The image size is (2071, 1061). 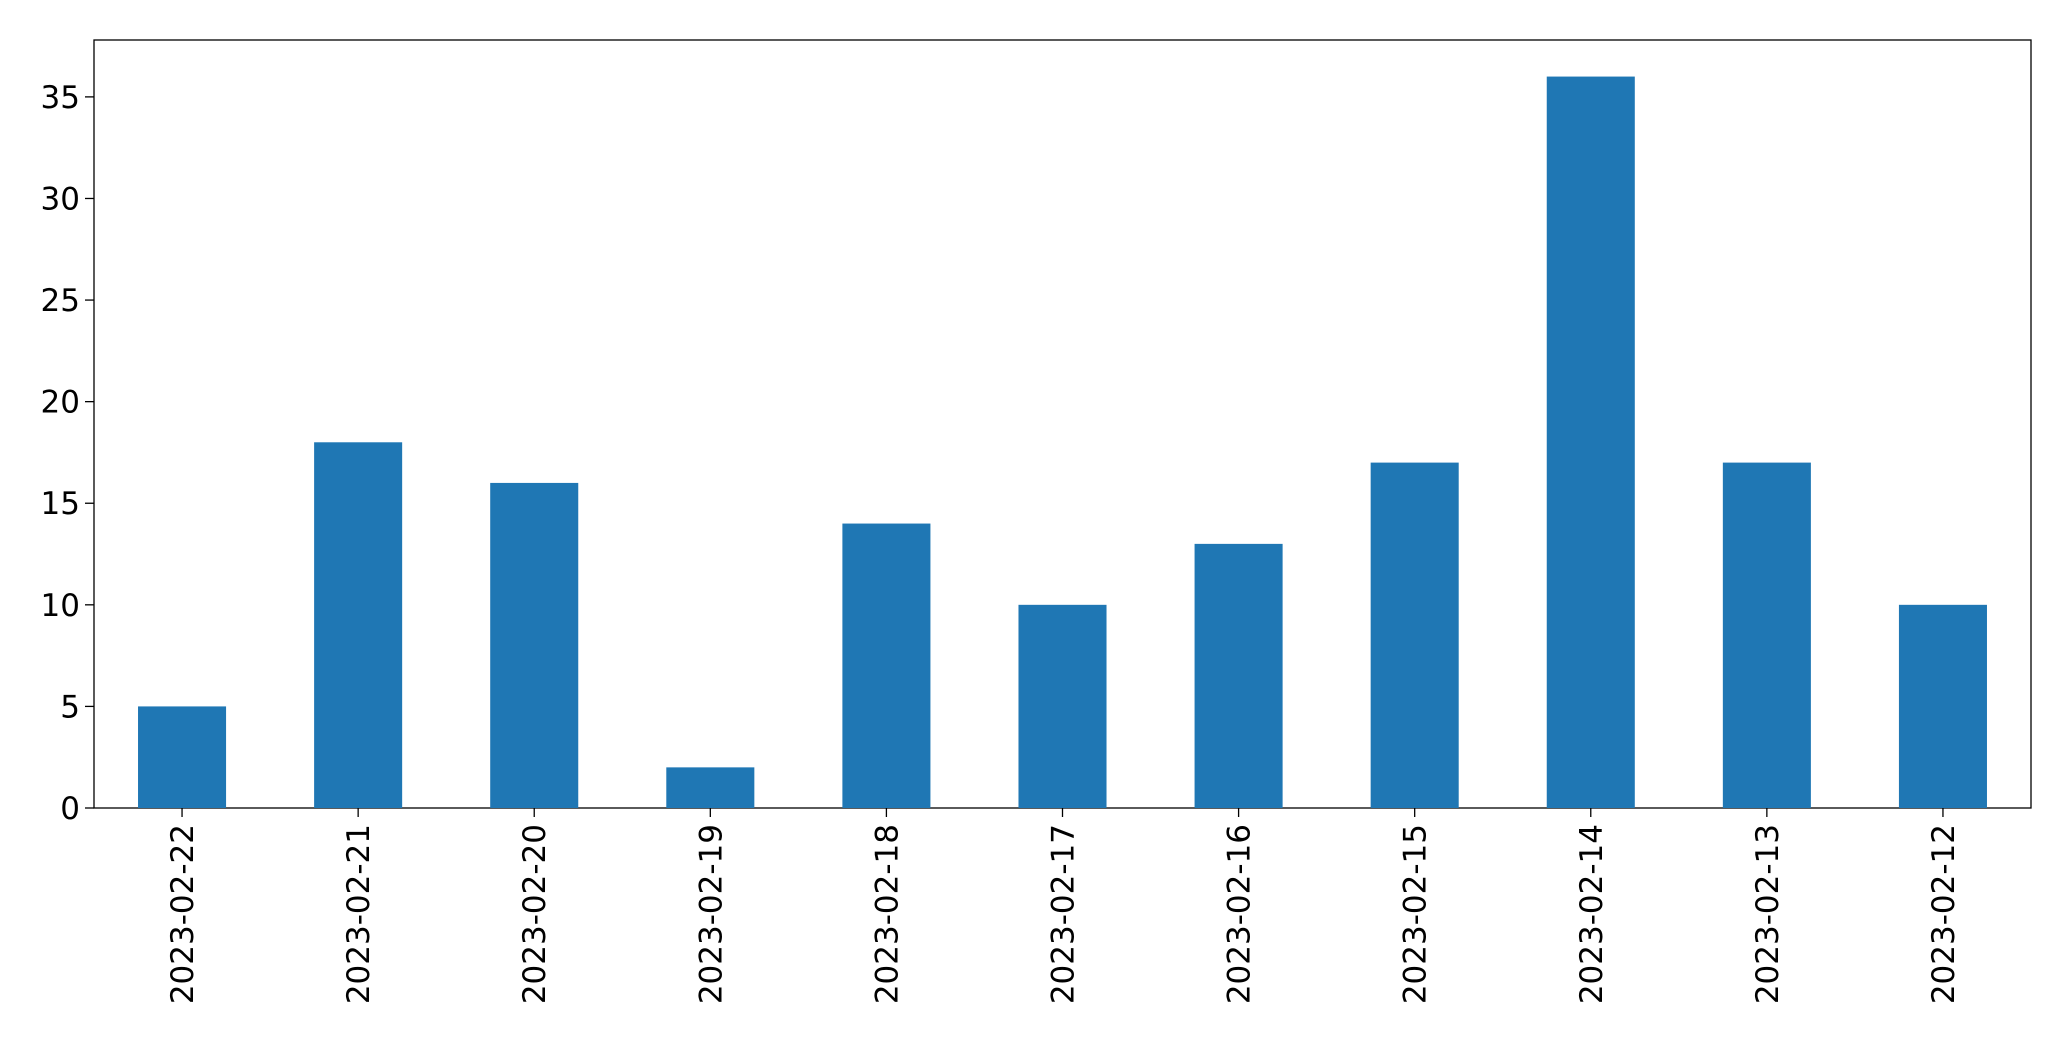 I want to click on x-tick-label: 2023-02-22, so click(x=183, y=914).